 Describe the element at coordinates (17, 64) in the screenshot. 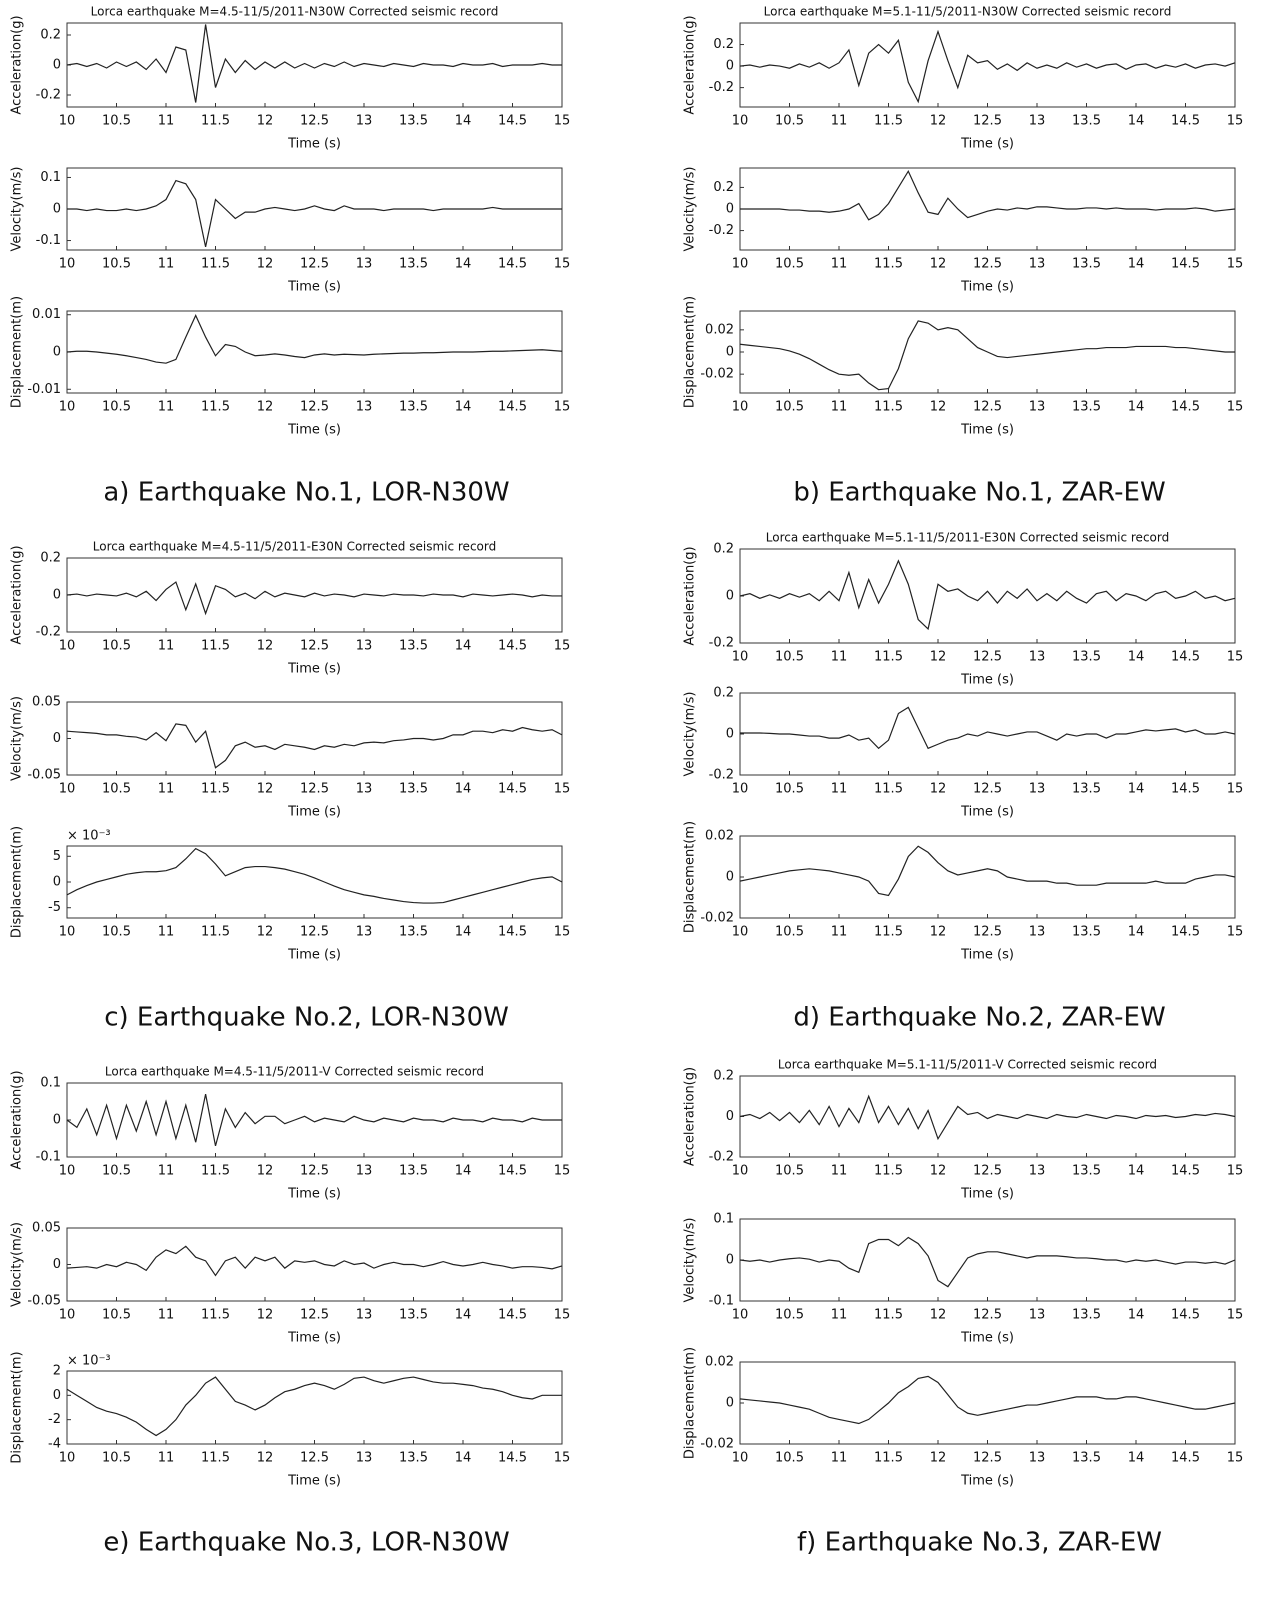

I see `y-axis-label: Acceleration(g)` at that location.